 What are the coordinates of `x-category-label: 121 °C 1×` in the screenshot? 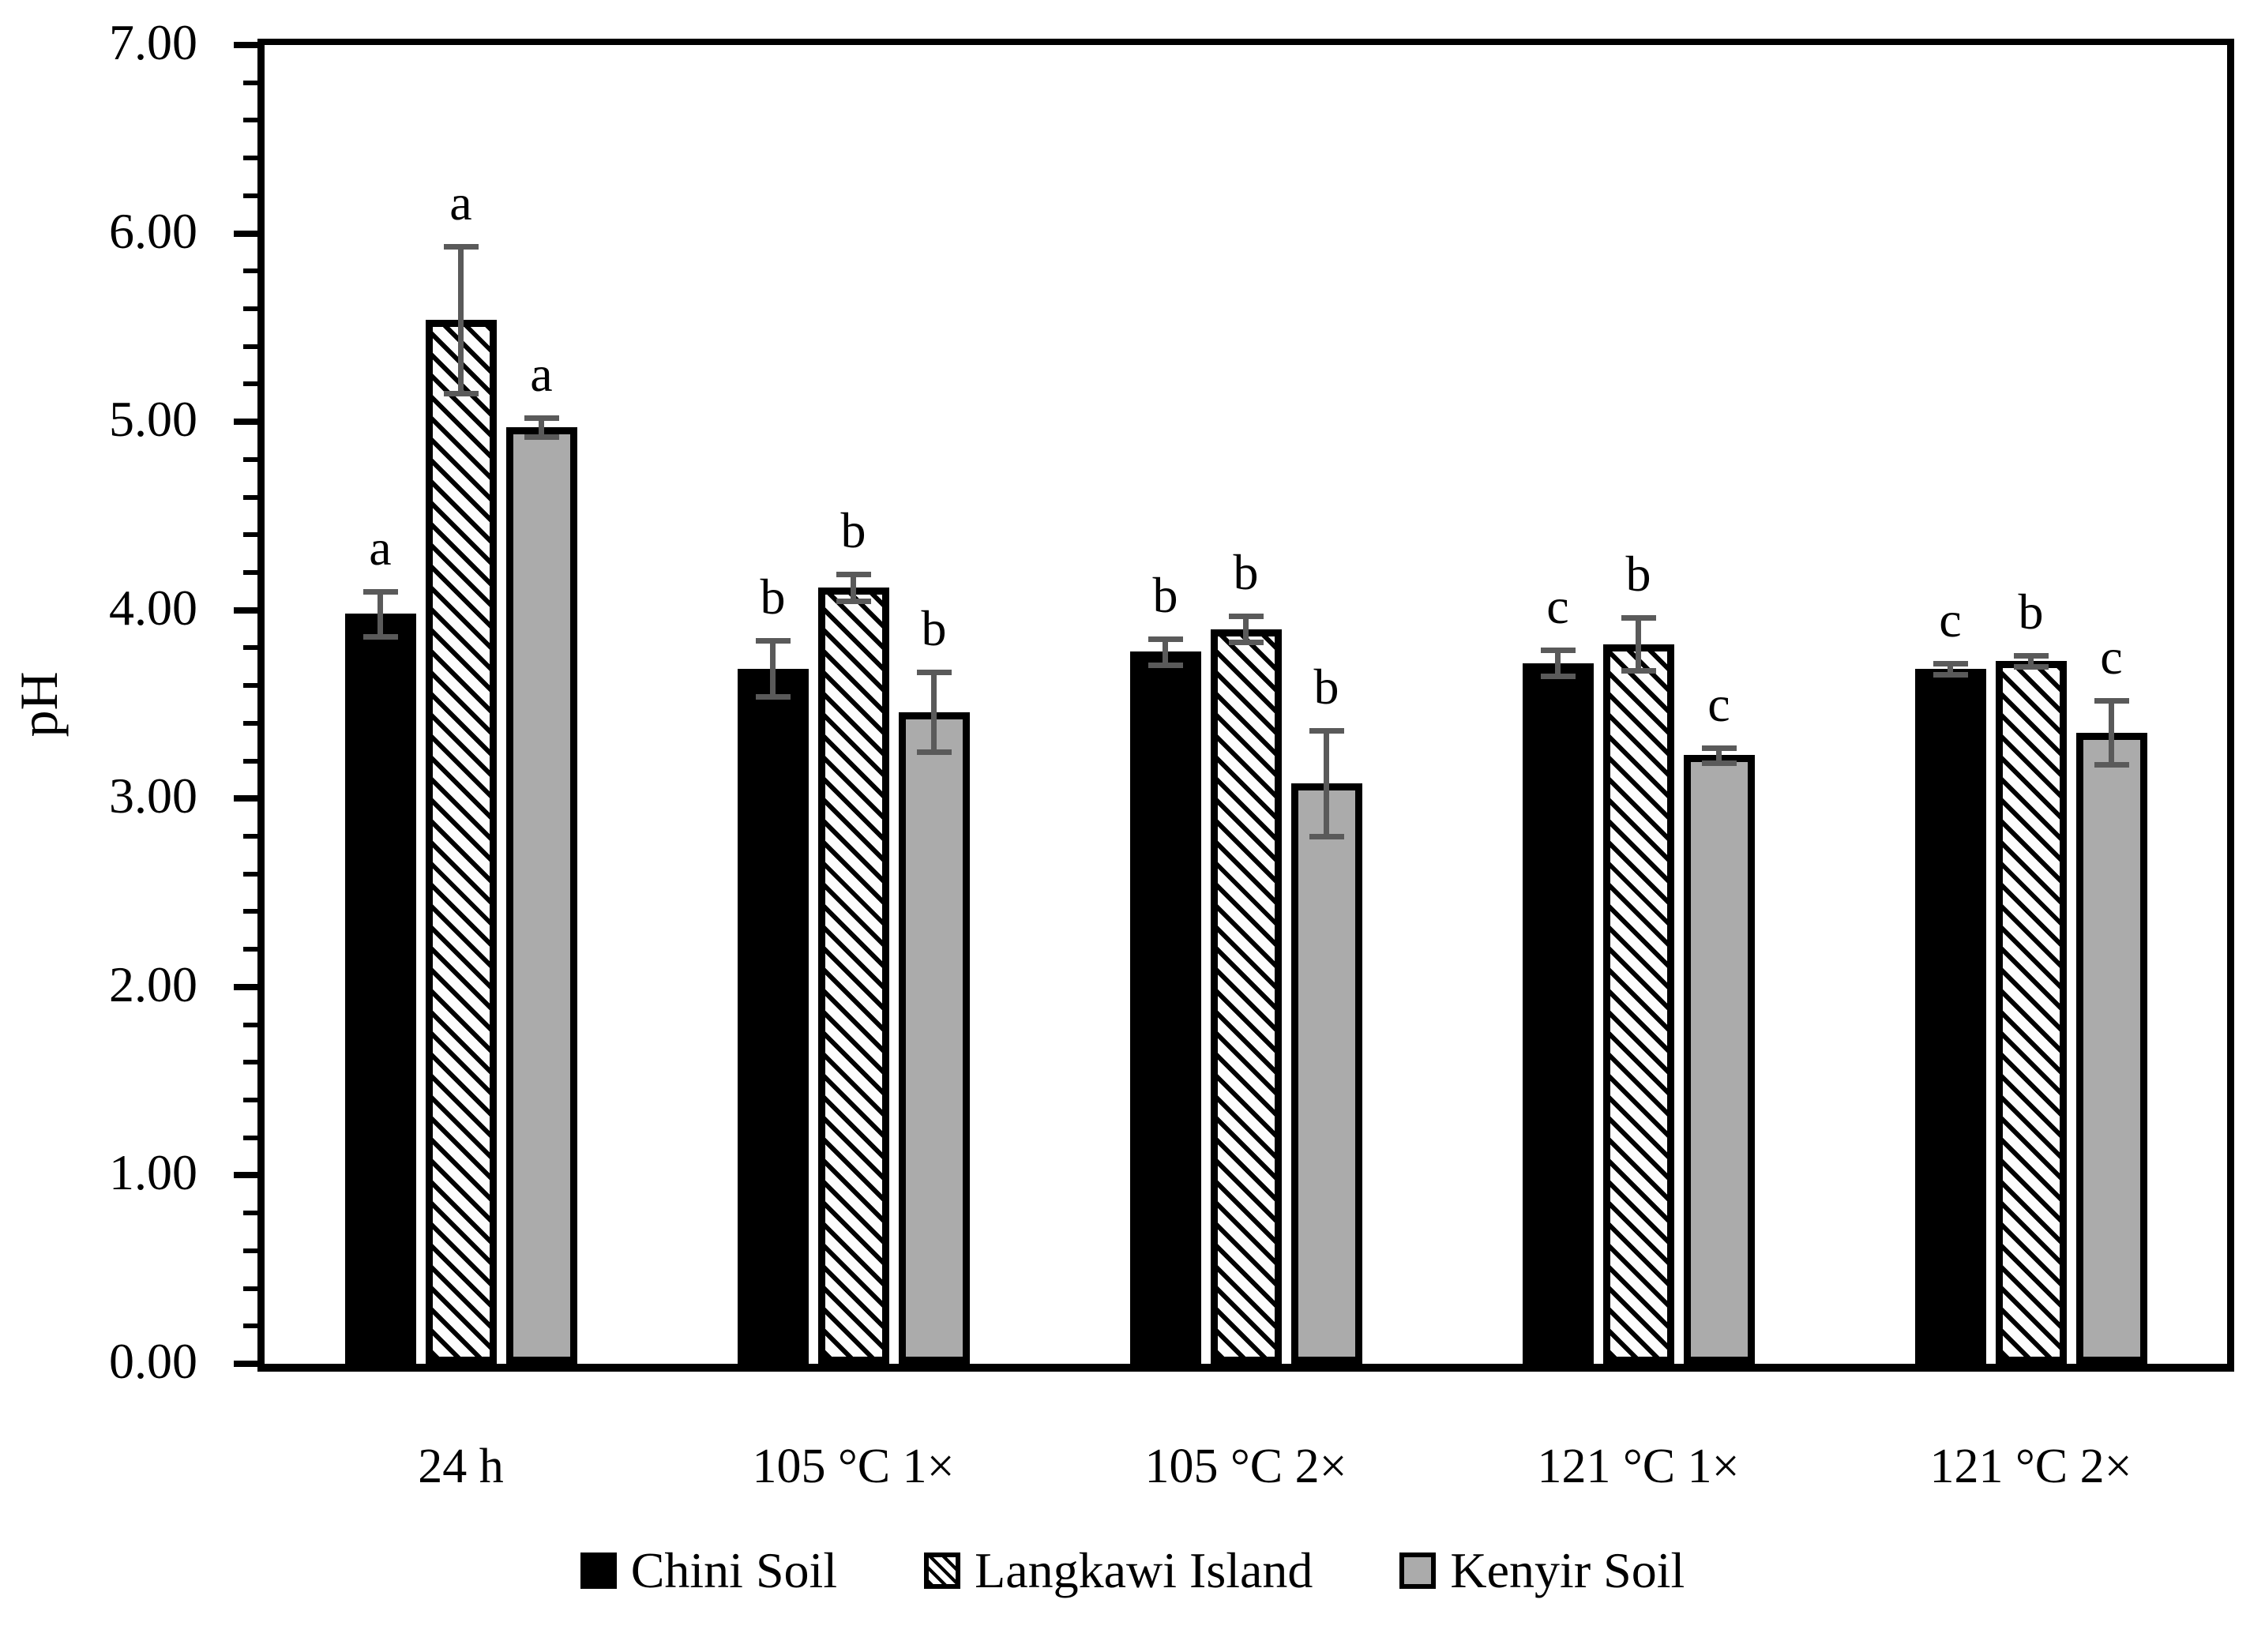 It's located at (1639, 1466).